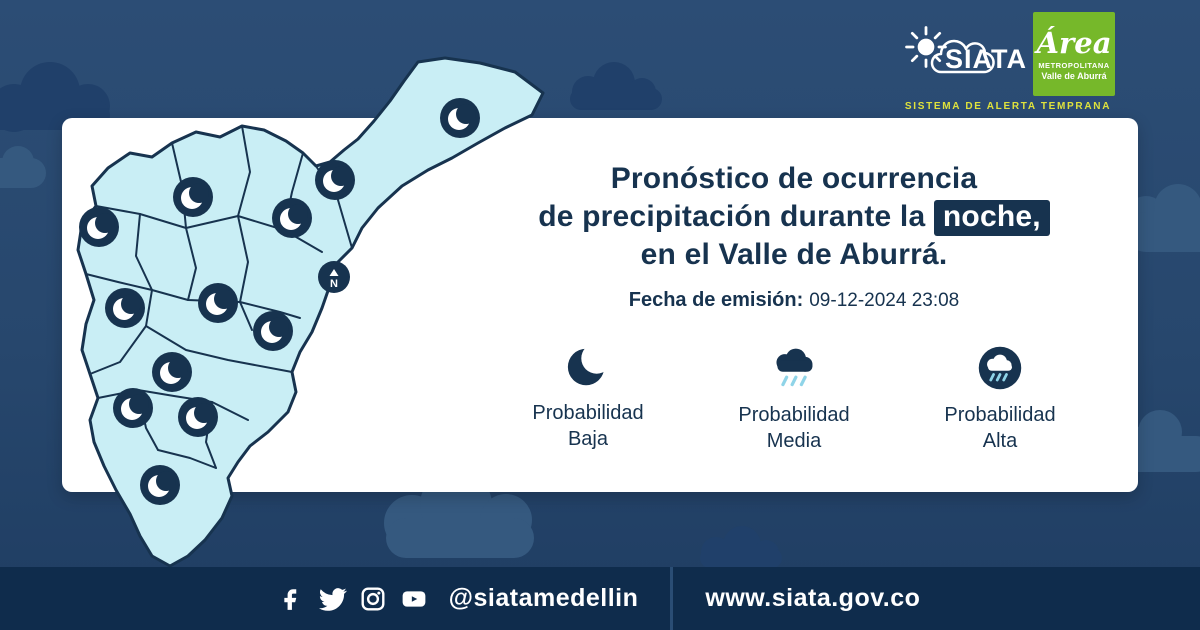 Image resolution: width=1200 pixels, height=630 pixels. What do you see at coordinates (373, 599) in the screenshot?
I see `instagram-icon` at bounding box center [373, 599].